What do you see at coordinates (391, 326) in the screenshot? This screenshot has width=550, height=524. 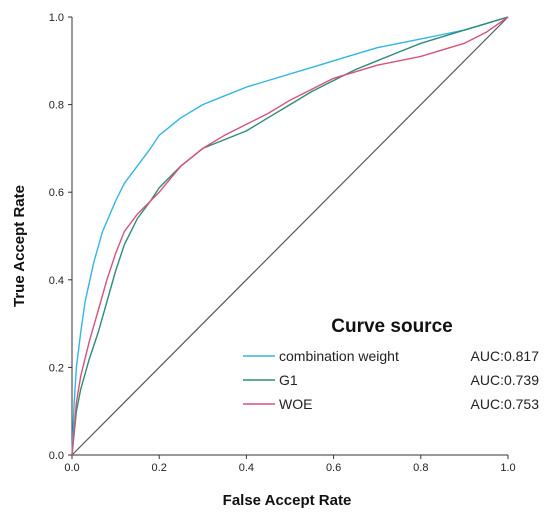 I see `legend-title: Curve source` at bounding box center [391, 326].